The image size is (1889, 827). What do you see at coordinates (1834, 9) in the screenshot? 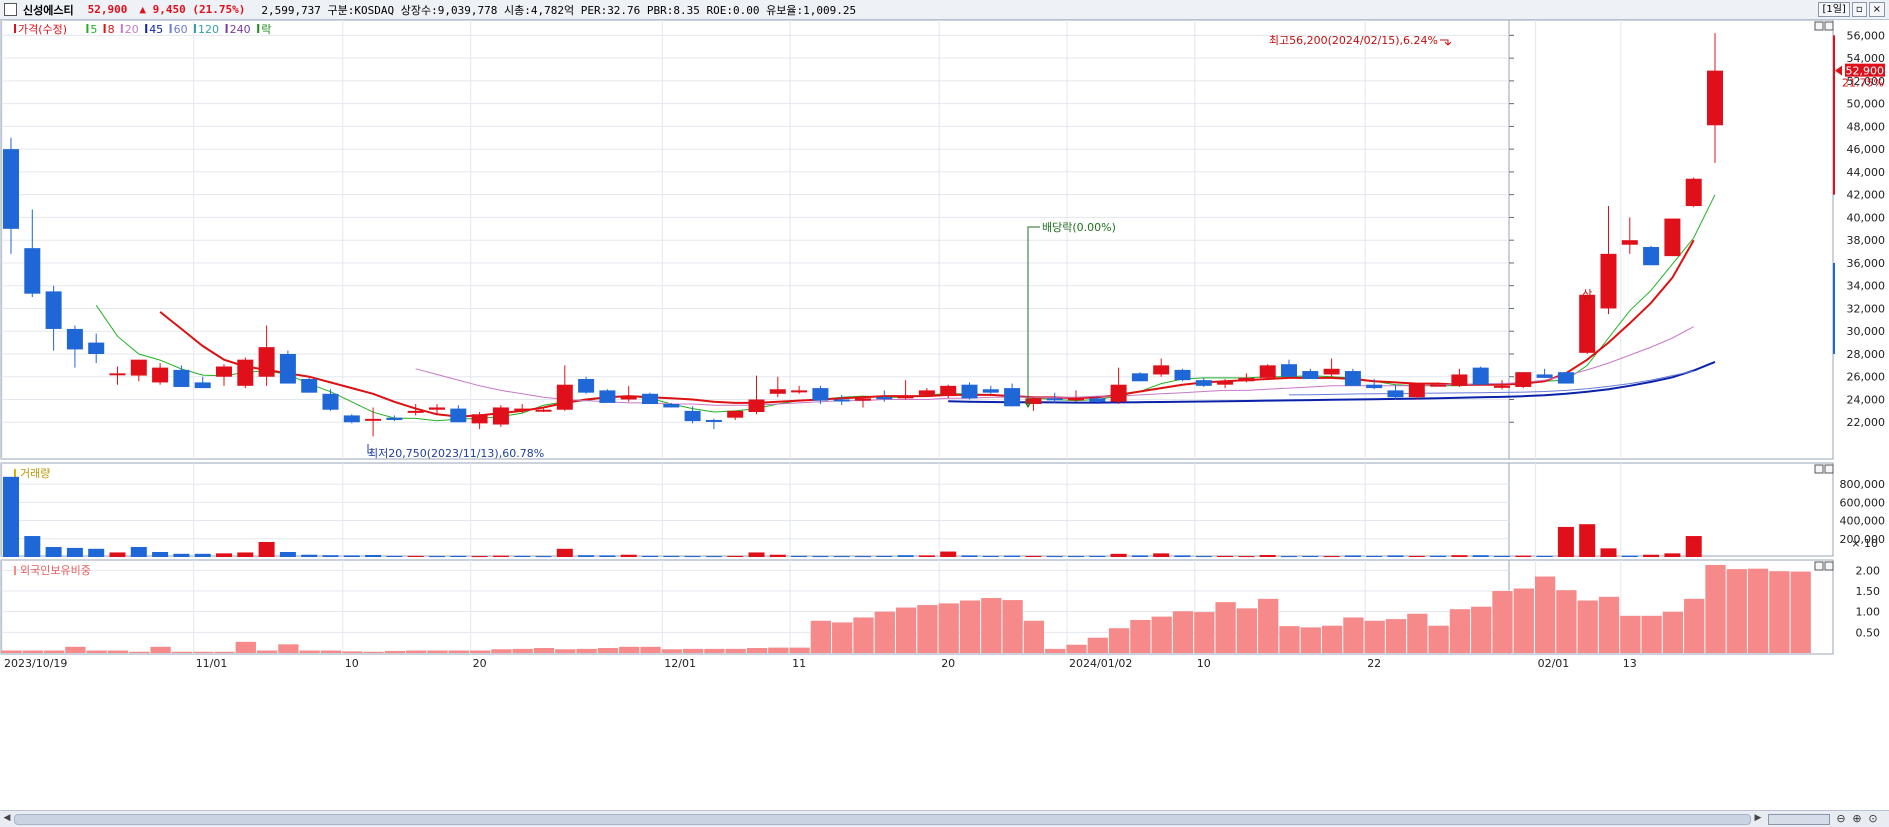
I see `period-button: [1일]` at bounding box center [1834, 9].